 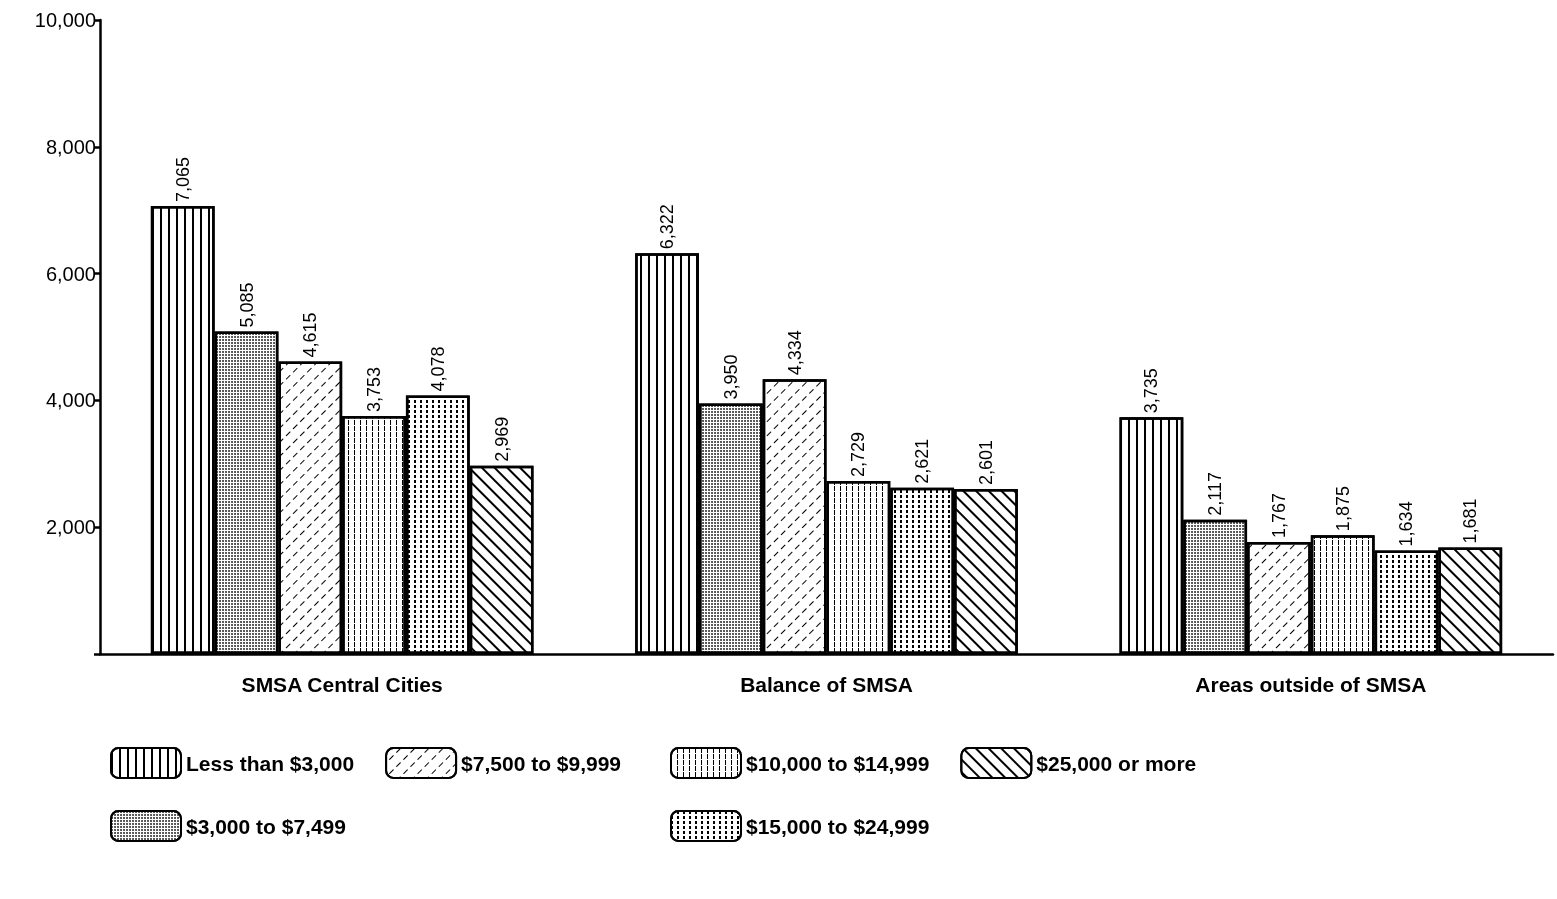 What do you see at coordinates (858, 454) in the screenshot?
I see `data-label: 2,729` at bounding box center [858, 454].